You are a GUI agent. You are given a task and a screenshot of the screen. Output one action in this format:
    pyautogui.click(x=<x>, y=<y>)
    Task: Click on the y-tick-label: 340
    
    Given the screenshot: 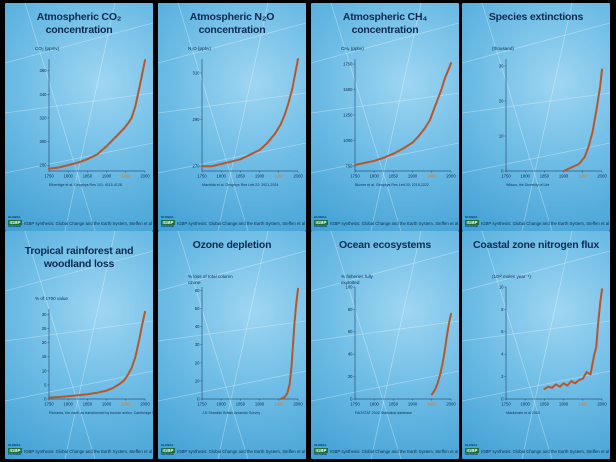 What is the action you would take?
    pyautogui.click(x=44, y=94)
    